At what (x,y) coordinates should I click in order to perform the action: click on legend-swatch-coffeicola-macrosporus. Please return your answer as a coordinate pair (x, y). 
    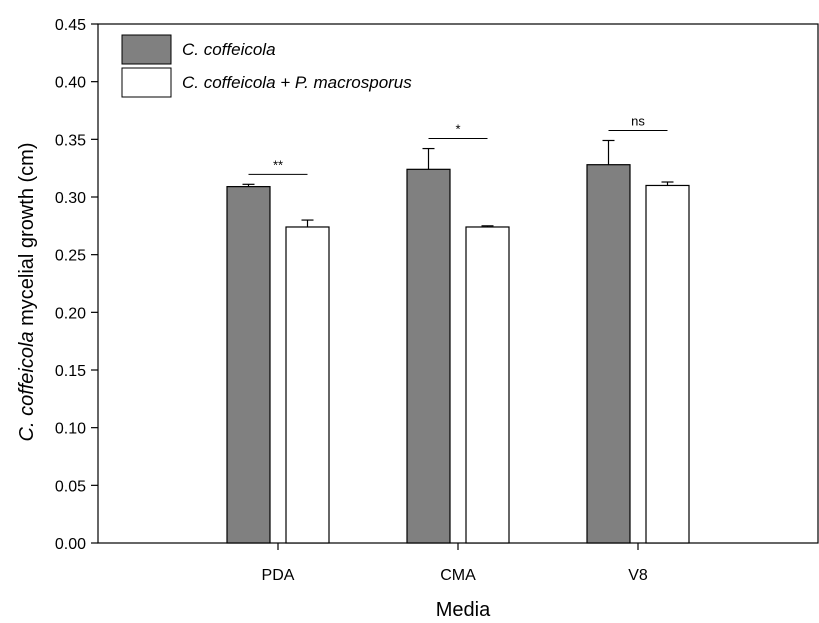
    Looking at the image, I should click on (146, 82).